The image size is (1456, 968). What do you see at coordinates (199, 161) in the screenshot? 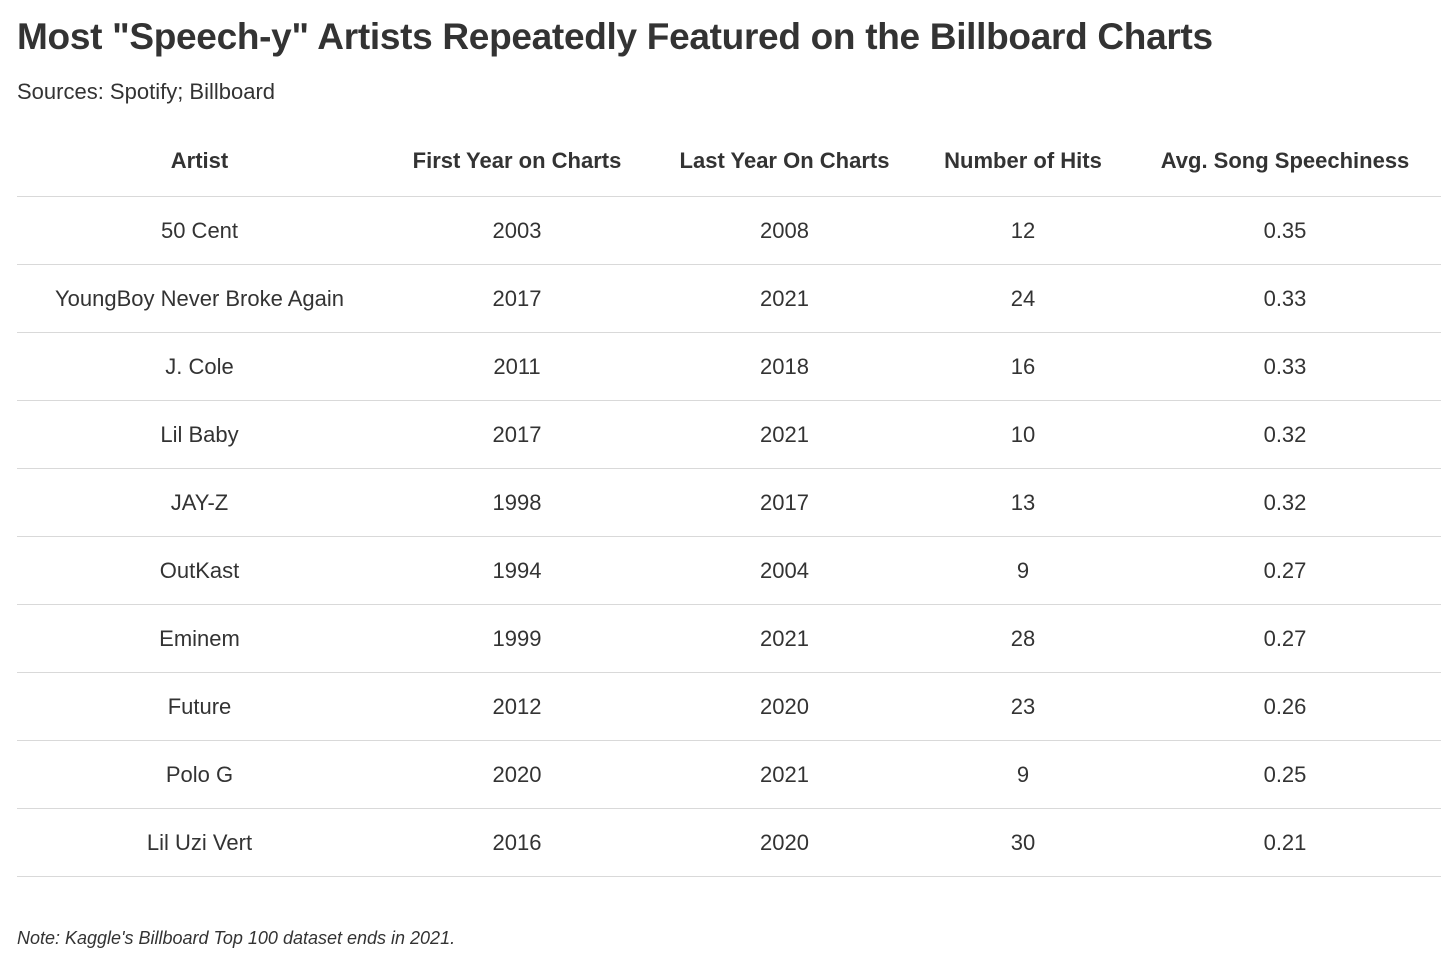
I see `column-header-artist: Artist` at bounding box center [199, 161].